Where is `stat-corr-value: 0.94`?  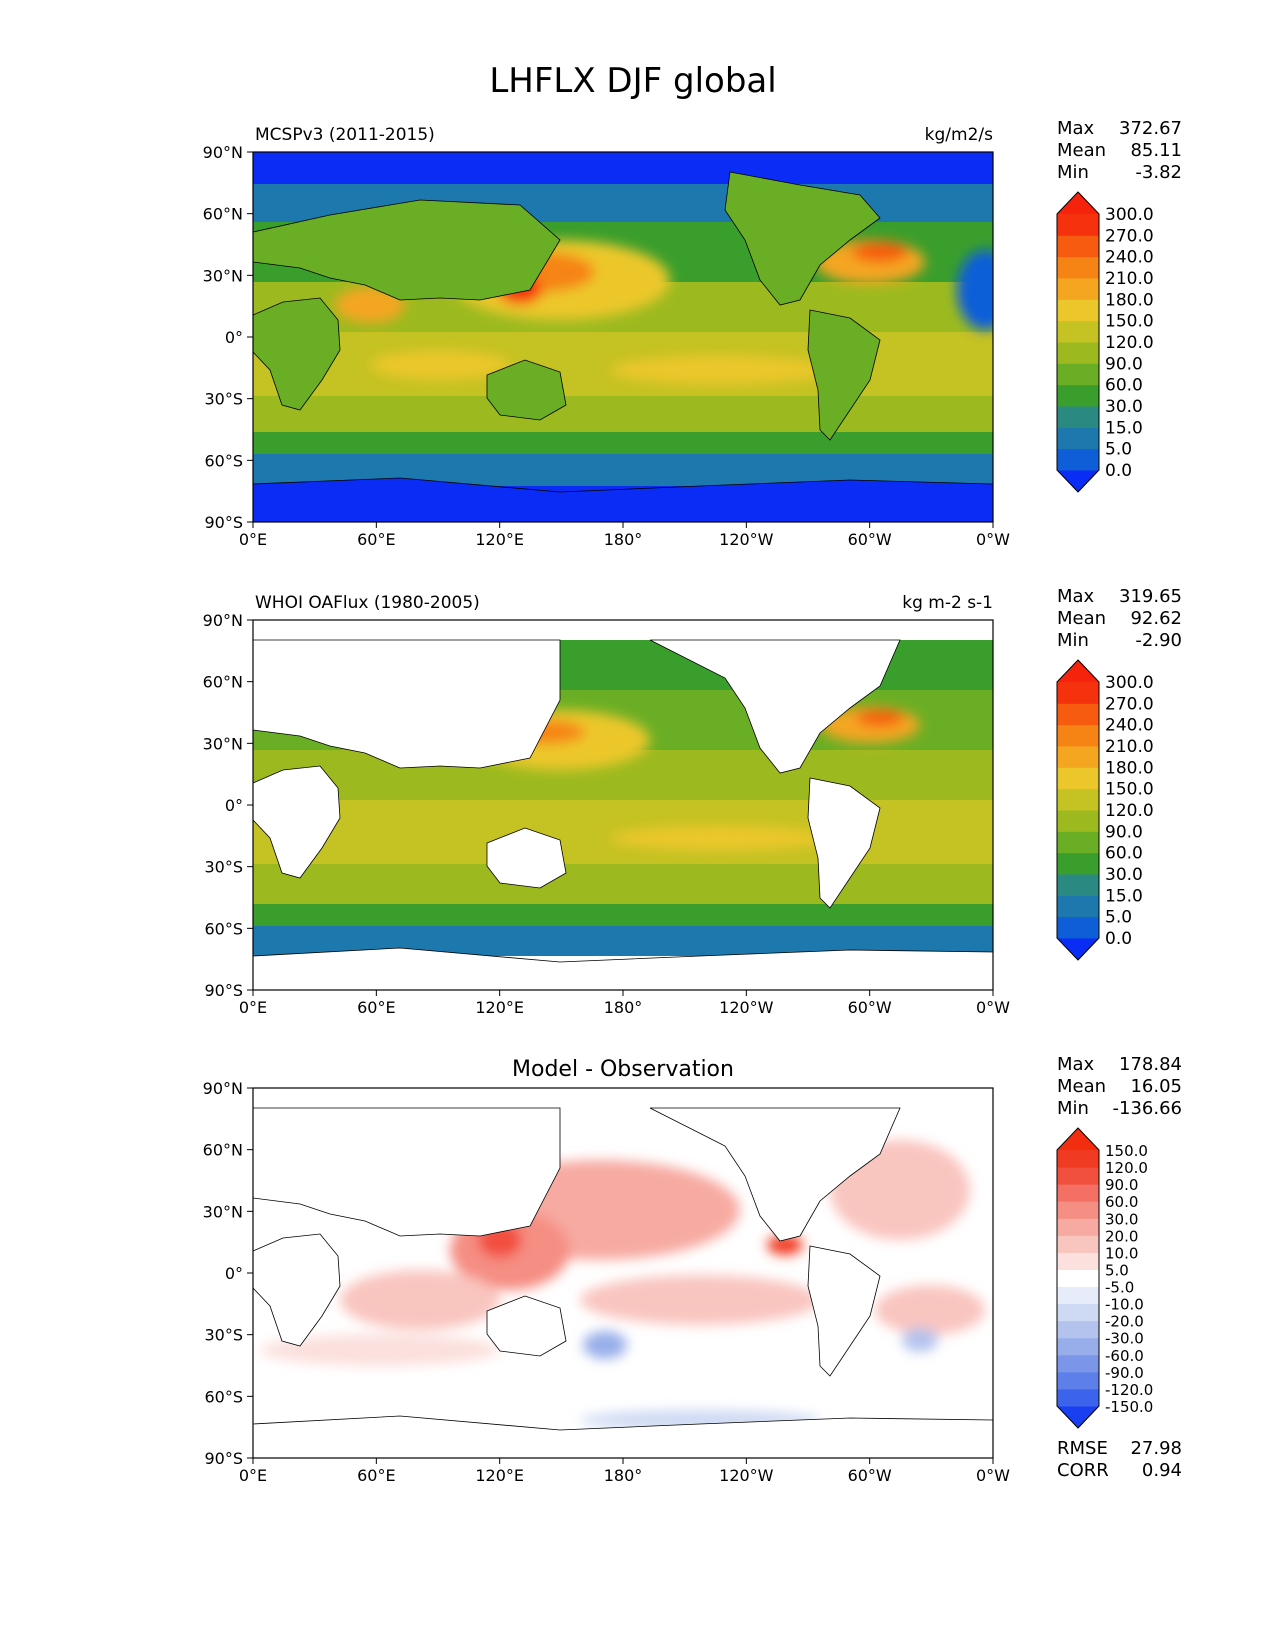 stat-corr-value: 0.94 is located at coordinates (1162, 1470).